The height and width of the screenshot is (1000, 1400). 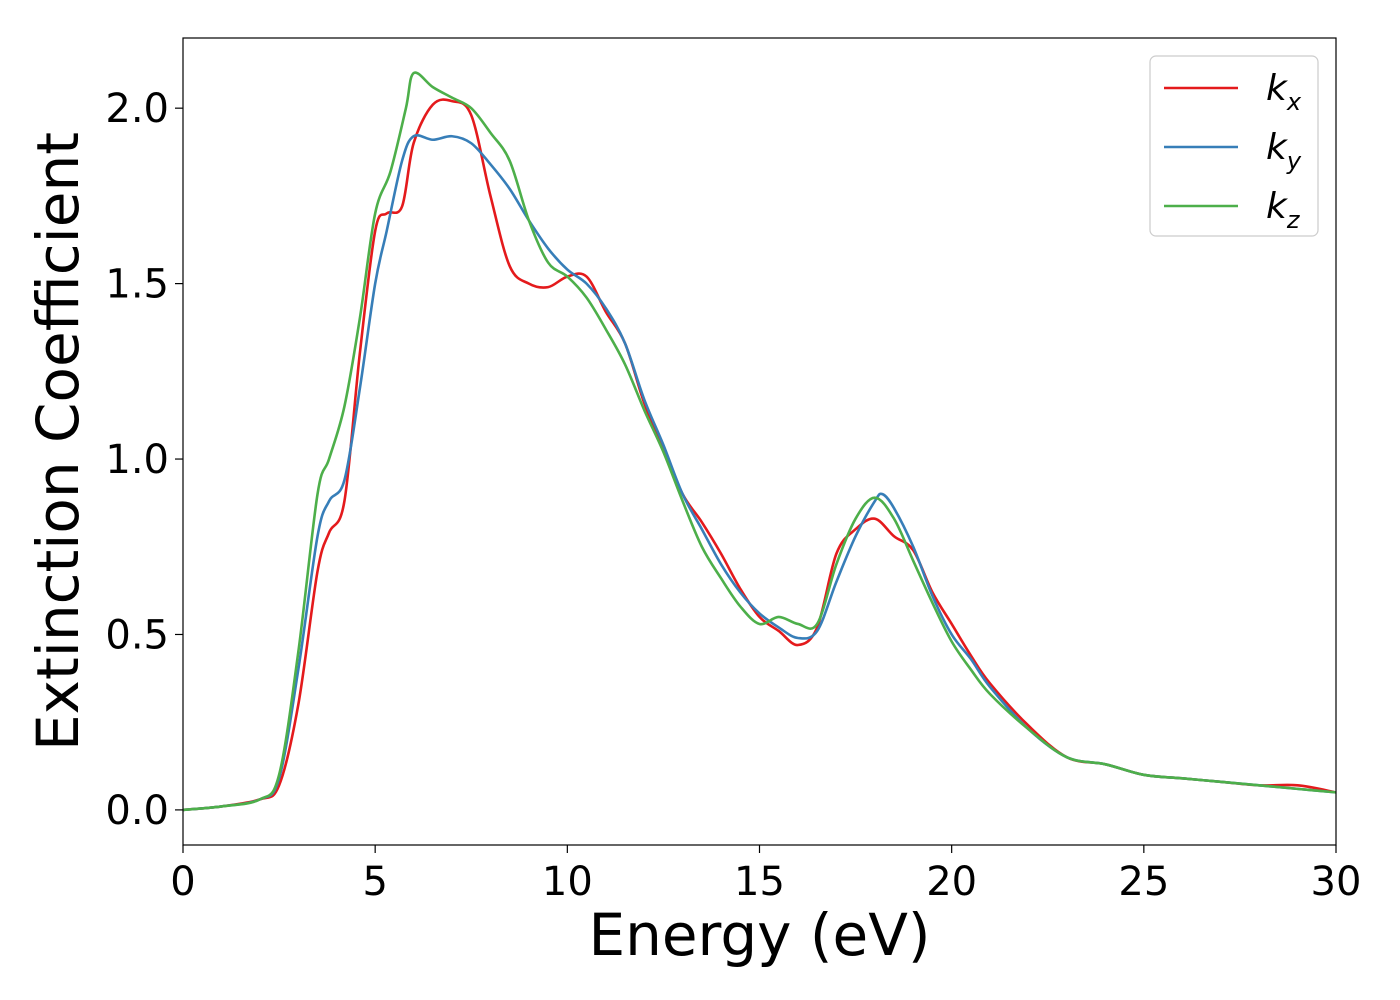 I want to click on y-tick-label: 1.0, so click(x=137, y=460).